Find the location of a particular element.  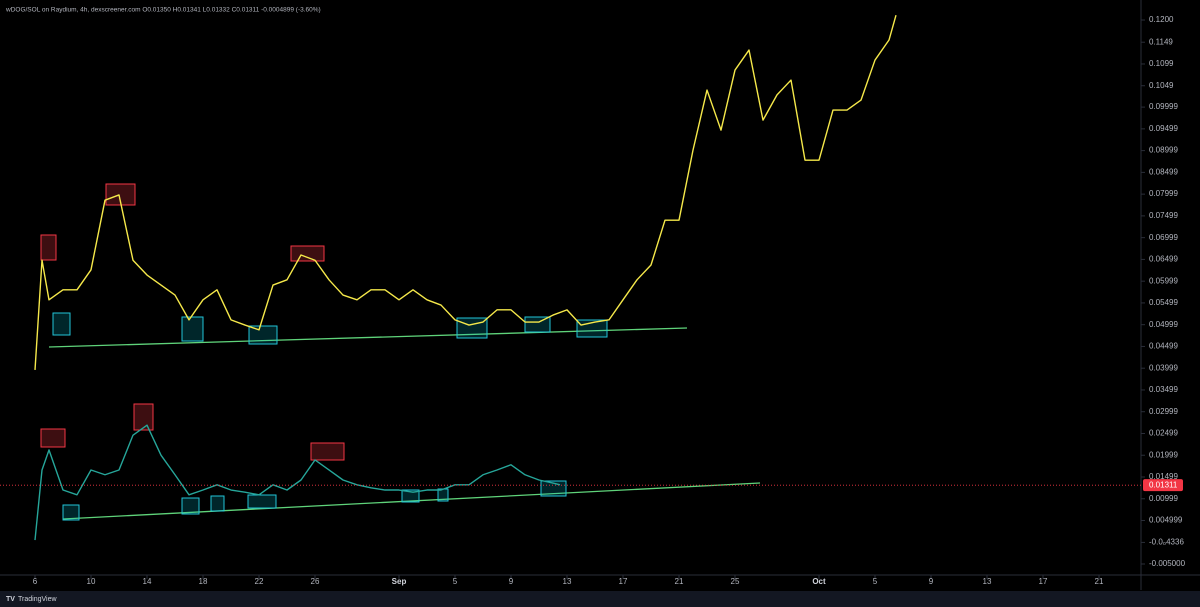

y-tick-label: 0.00999 is located at coordinates (1163, 498).